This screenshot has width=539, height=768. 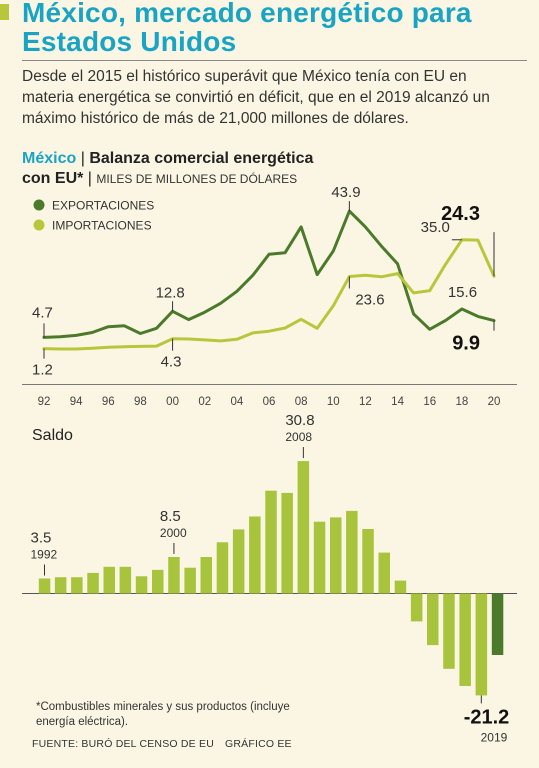 What do you see at coordinates (52, 435) in the screenshot?
I see `balance-chart-title: Saldo` at bounding box center [52, 435].